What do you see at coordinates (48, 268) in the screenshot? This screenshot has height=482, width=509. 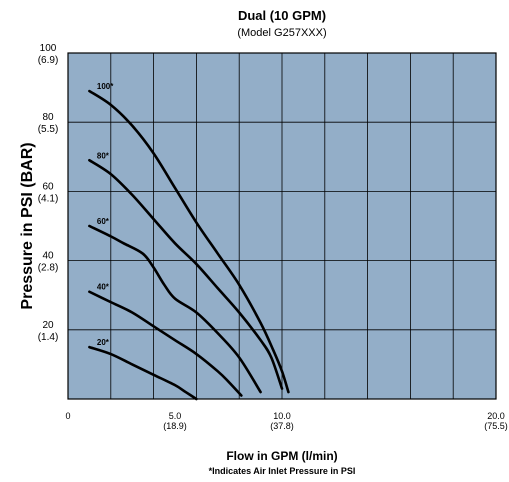 I see `y-tick-sublabel: (2.8)` at bounding box center [48, 268].